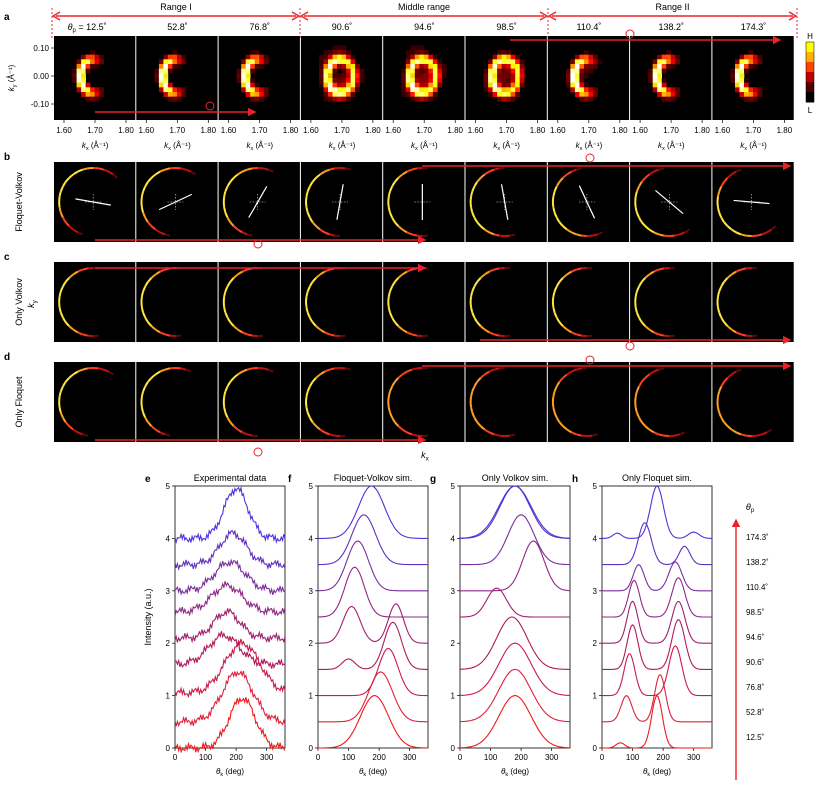 This screenshot has width=831, height=785. What do you see at coordinates (64, 130) in the screenshot?
I see `x-tick-label: 1.60` at bounding box center [64, 130].